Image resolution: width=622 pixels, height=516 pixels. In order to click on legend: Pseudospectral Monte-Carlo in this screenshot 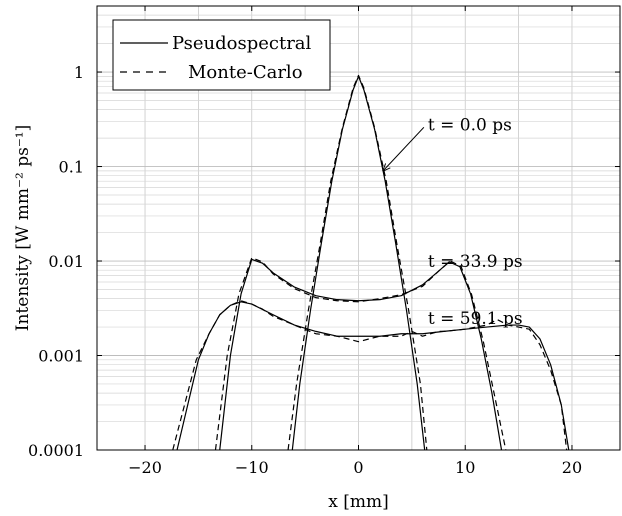, I will do `click(221, 55)`.